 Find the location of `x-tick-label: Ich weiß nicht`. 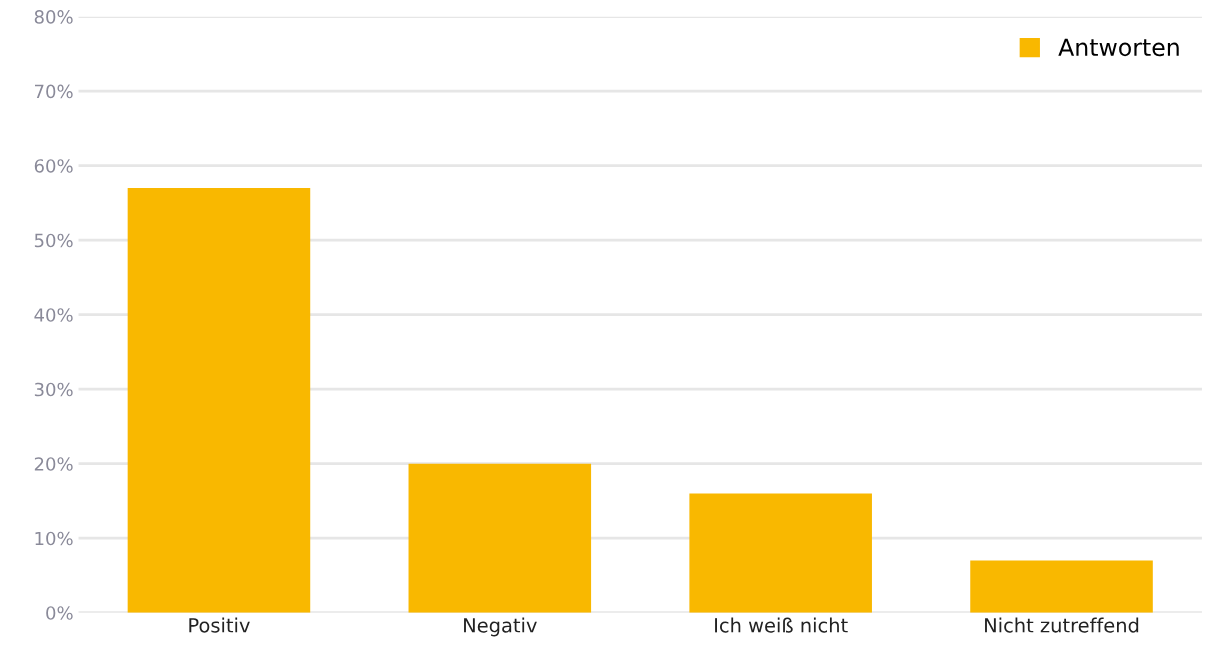

x-tick-label: Ich weiß nicht is located at coordinates (781, 625).